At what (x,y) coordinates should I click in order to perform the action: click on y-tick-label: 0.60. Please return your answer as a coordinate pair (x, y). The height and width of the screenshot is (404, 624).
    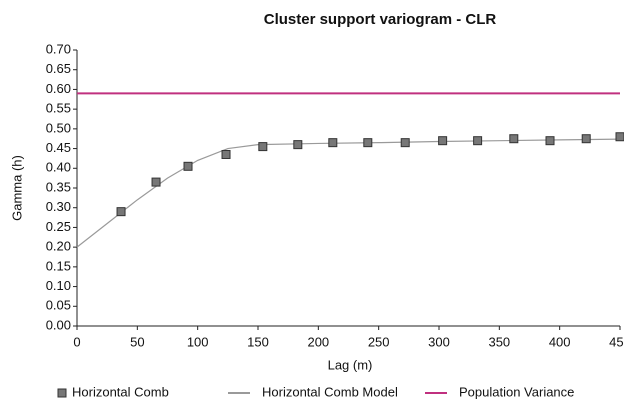
    Looking at the image, I should click on (58, 88).